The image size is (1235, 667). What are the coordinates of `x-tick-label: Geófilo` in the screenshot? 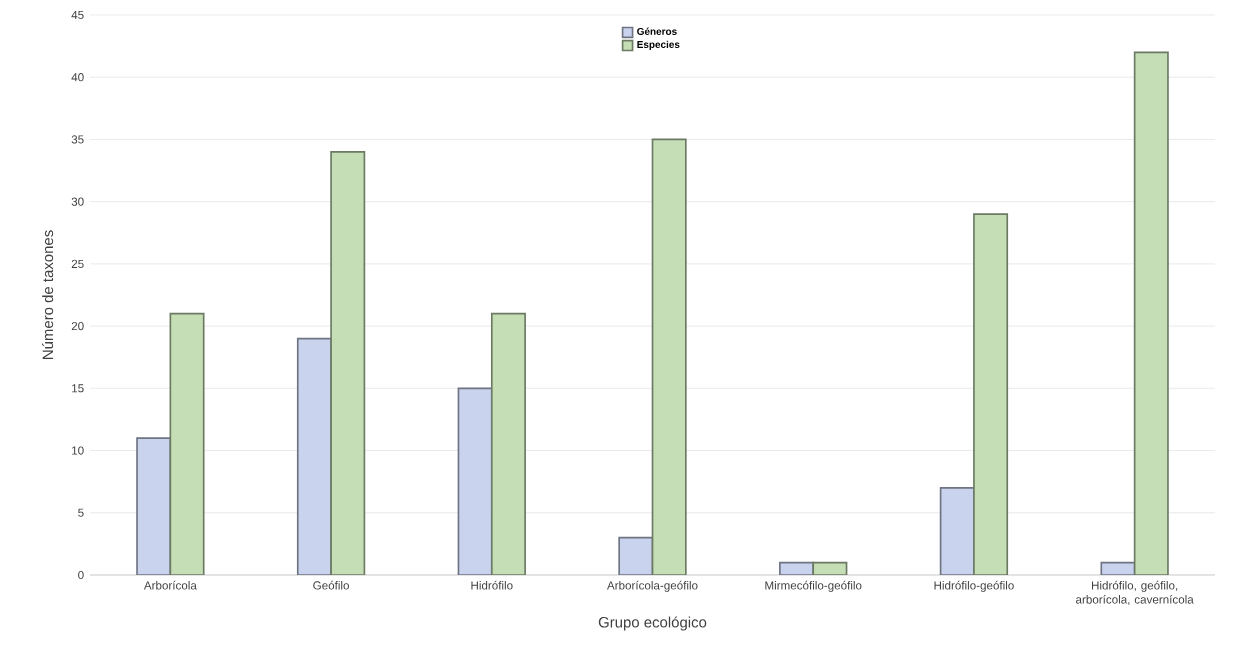 It's located at (331, 585).